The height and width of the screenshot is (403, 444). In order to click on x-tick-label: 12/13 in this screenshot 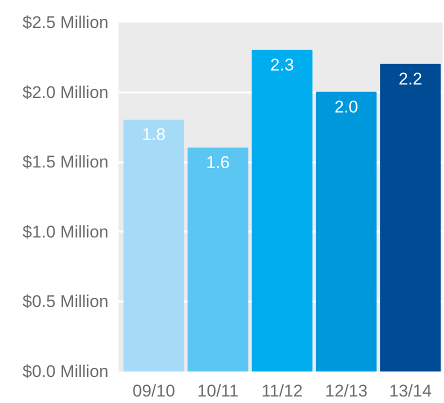, I will do `click(346, 391)`.